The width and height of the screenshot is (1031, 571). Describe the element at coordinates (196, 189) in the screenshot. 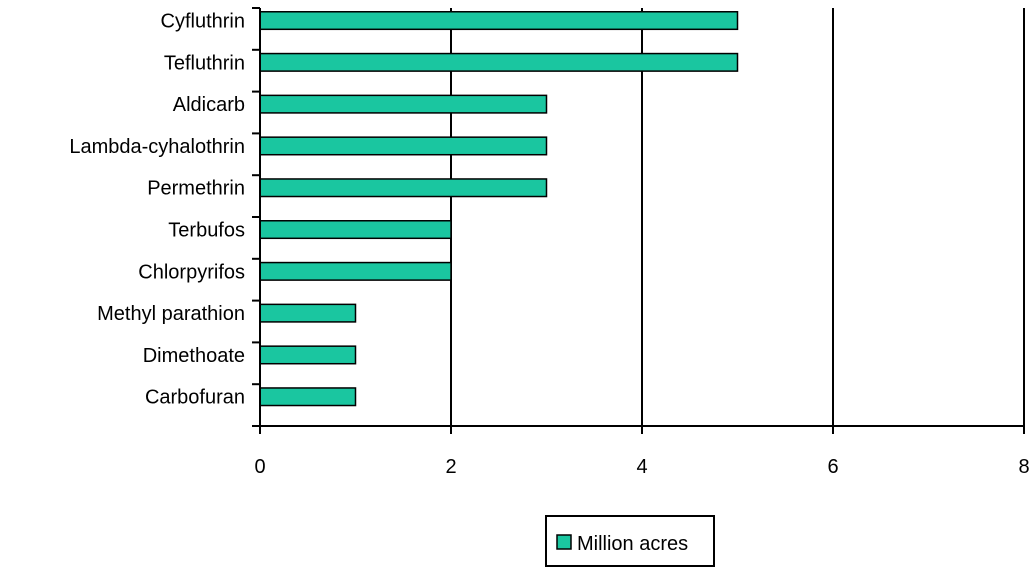

I see `category-label: Permethrin` at that location.